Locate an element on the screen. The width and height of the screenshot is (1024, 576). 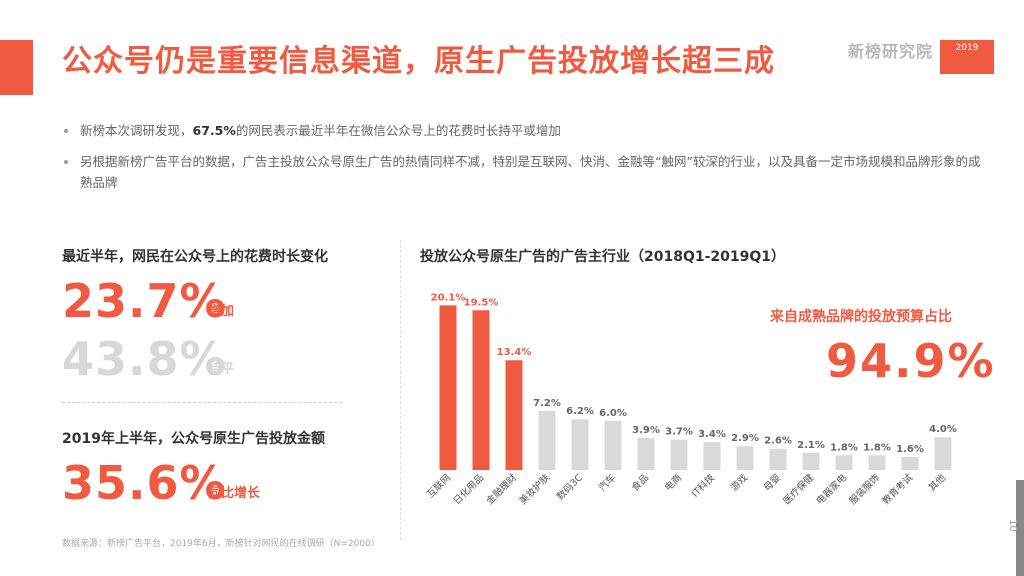
stat-flat-value: 43.8% is located at coordinates (144, 359).